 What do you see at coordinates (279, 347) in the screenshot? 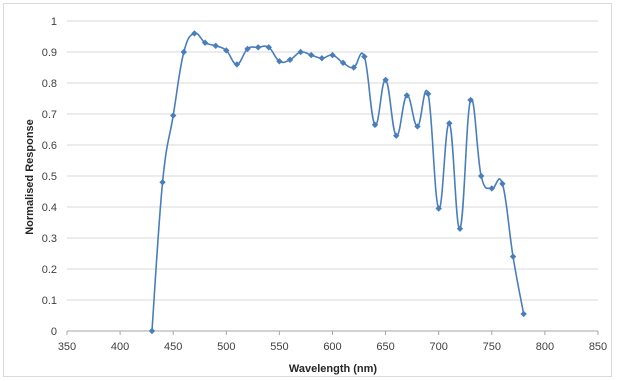
I see `x-tick-label: 550` at bounding box center [279, 347].